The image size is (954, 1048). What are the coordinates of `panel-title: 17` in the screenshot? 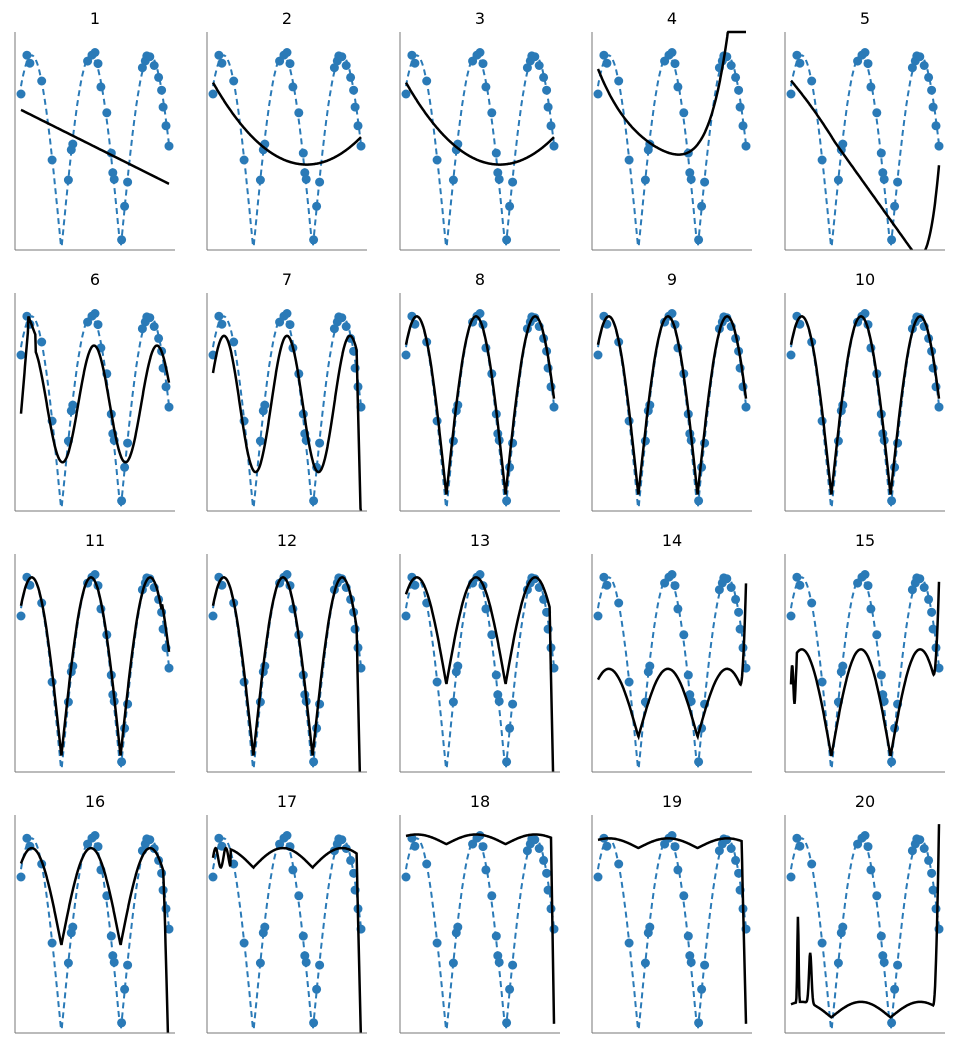 It's located at (287, 801).